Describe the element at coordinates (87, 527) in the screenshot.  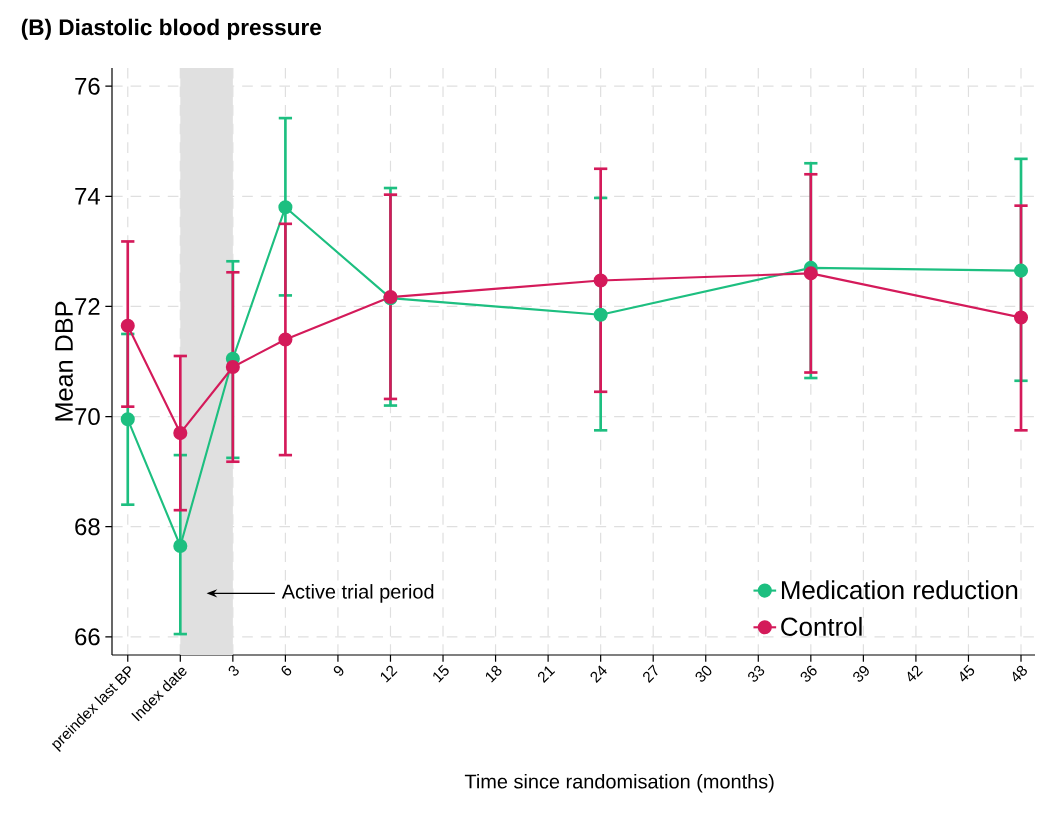
I see `y-tick-label: 68` at that location.